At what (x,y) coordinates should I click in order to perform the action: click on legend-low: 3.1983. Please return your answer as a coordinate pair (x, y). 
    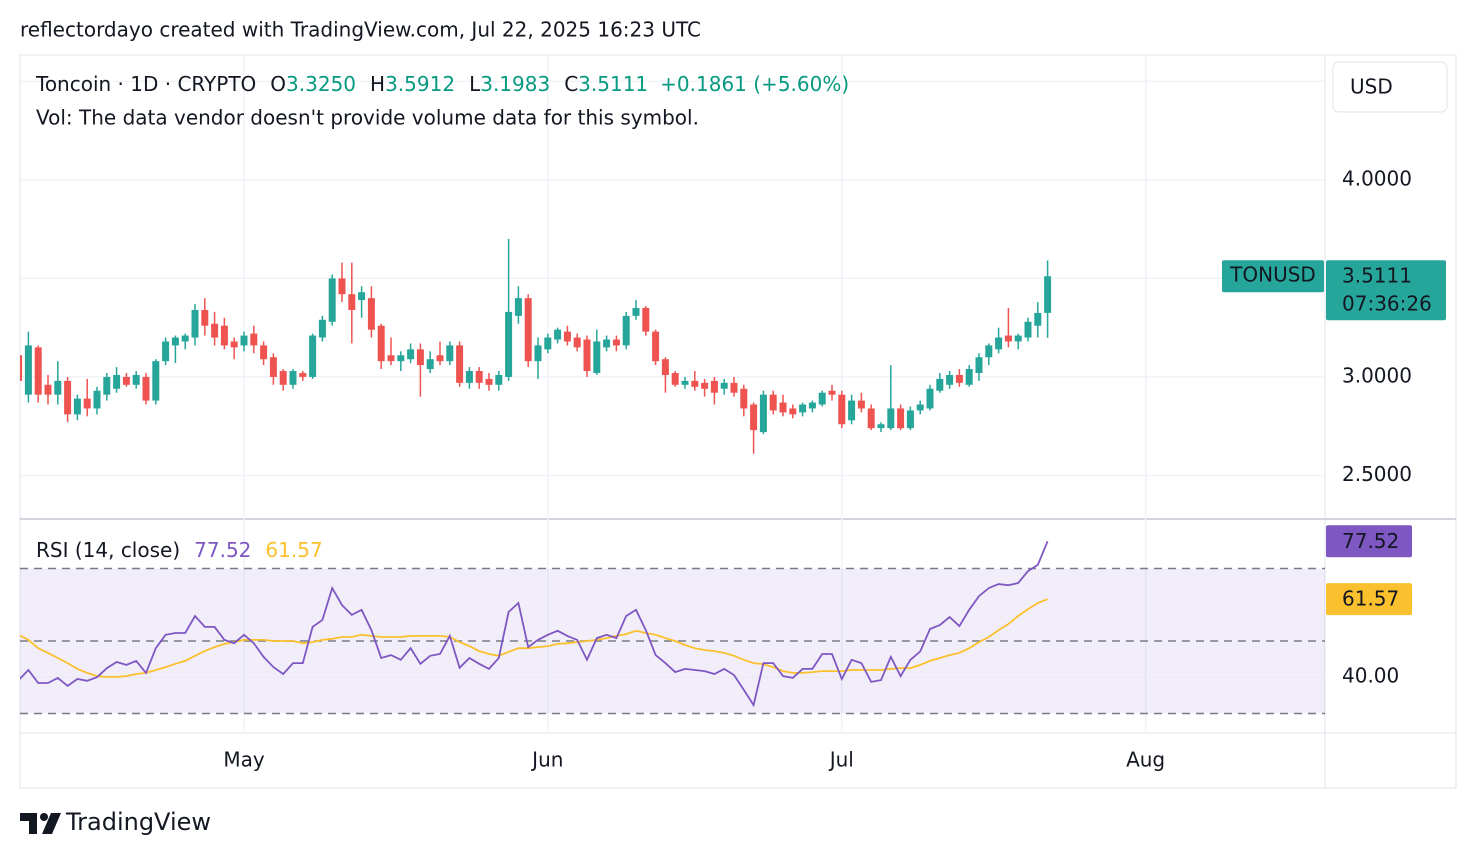
    Looking at the image, I should click on (515, 84).